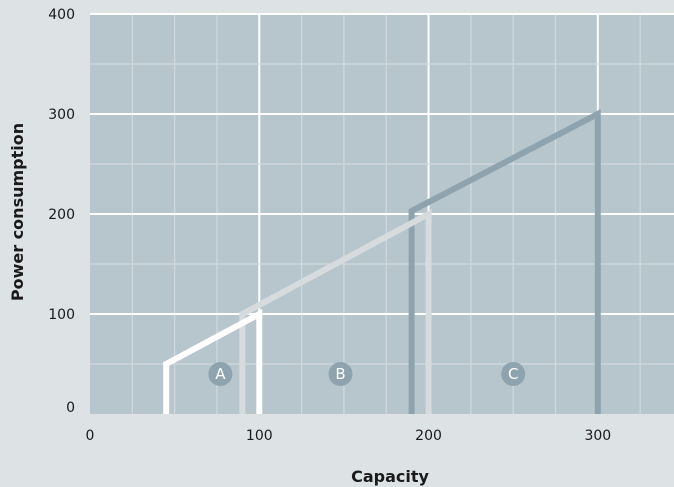 The width and height of the screenshot is (674, 487). What do you see at coordinates (90, 436) in the screenshot?
I see `x-tick-label: 0` at bounding box center [90, 436].